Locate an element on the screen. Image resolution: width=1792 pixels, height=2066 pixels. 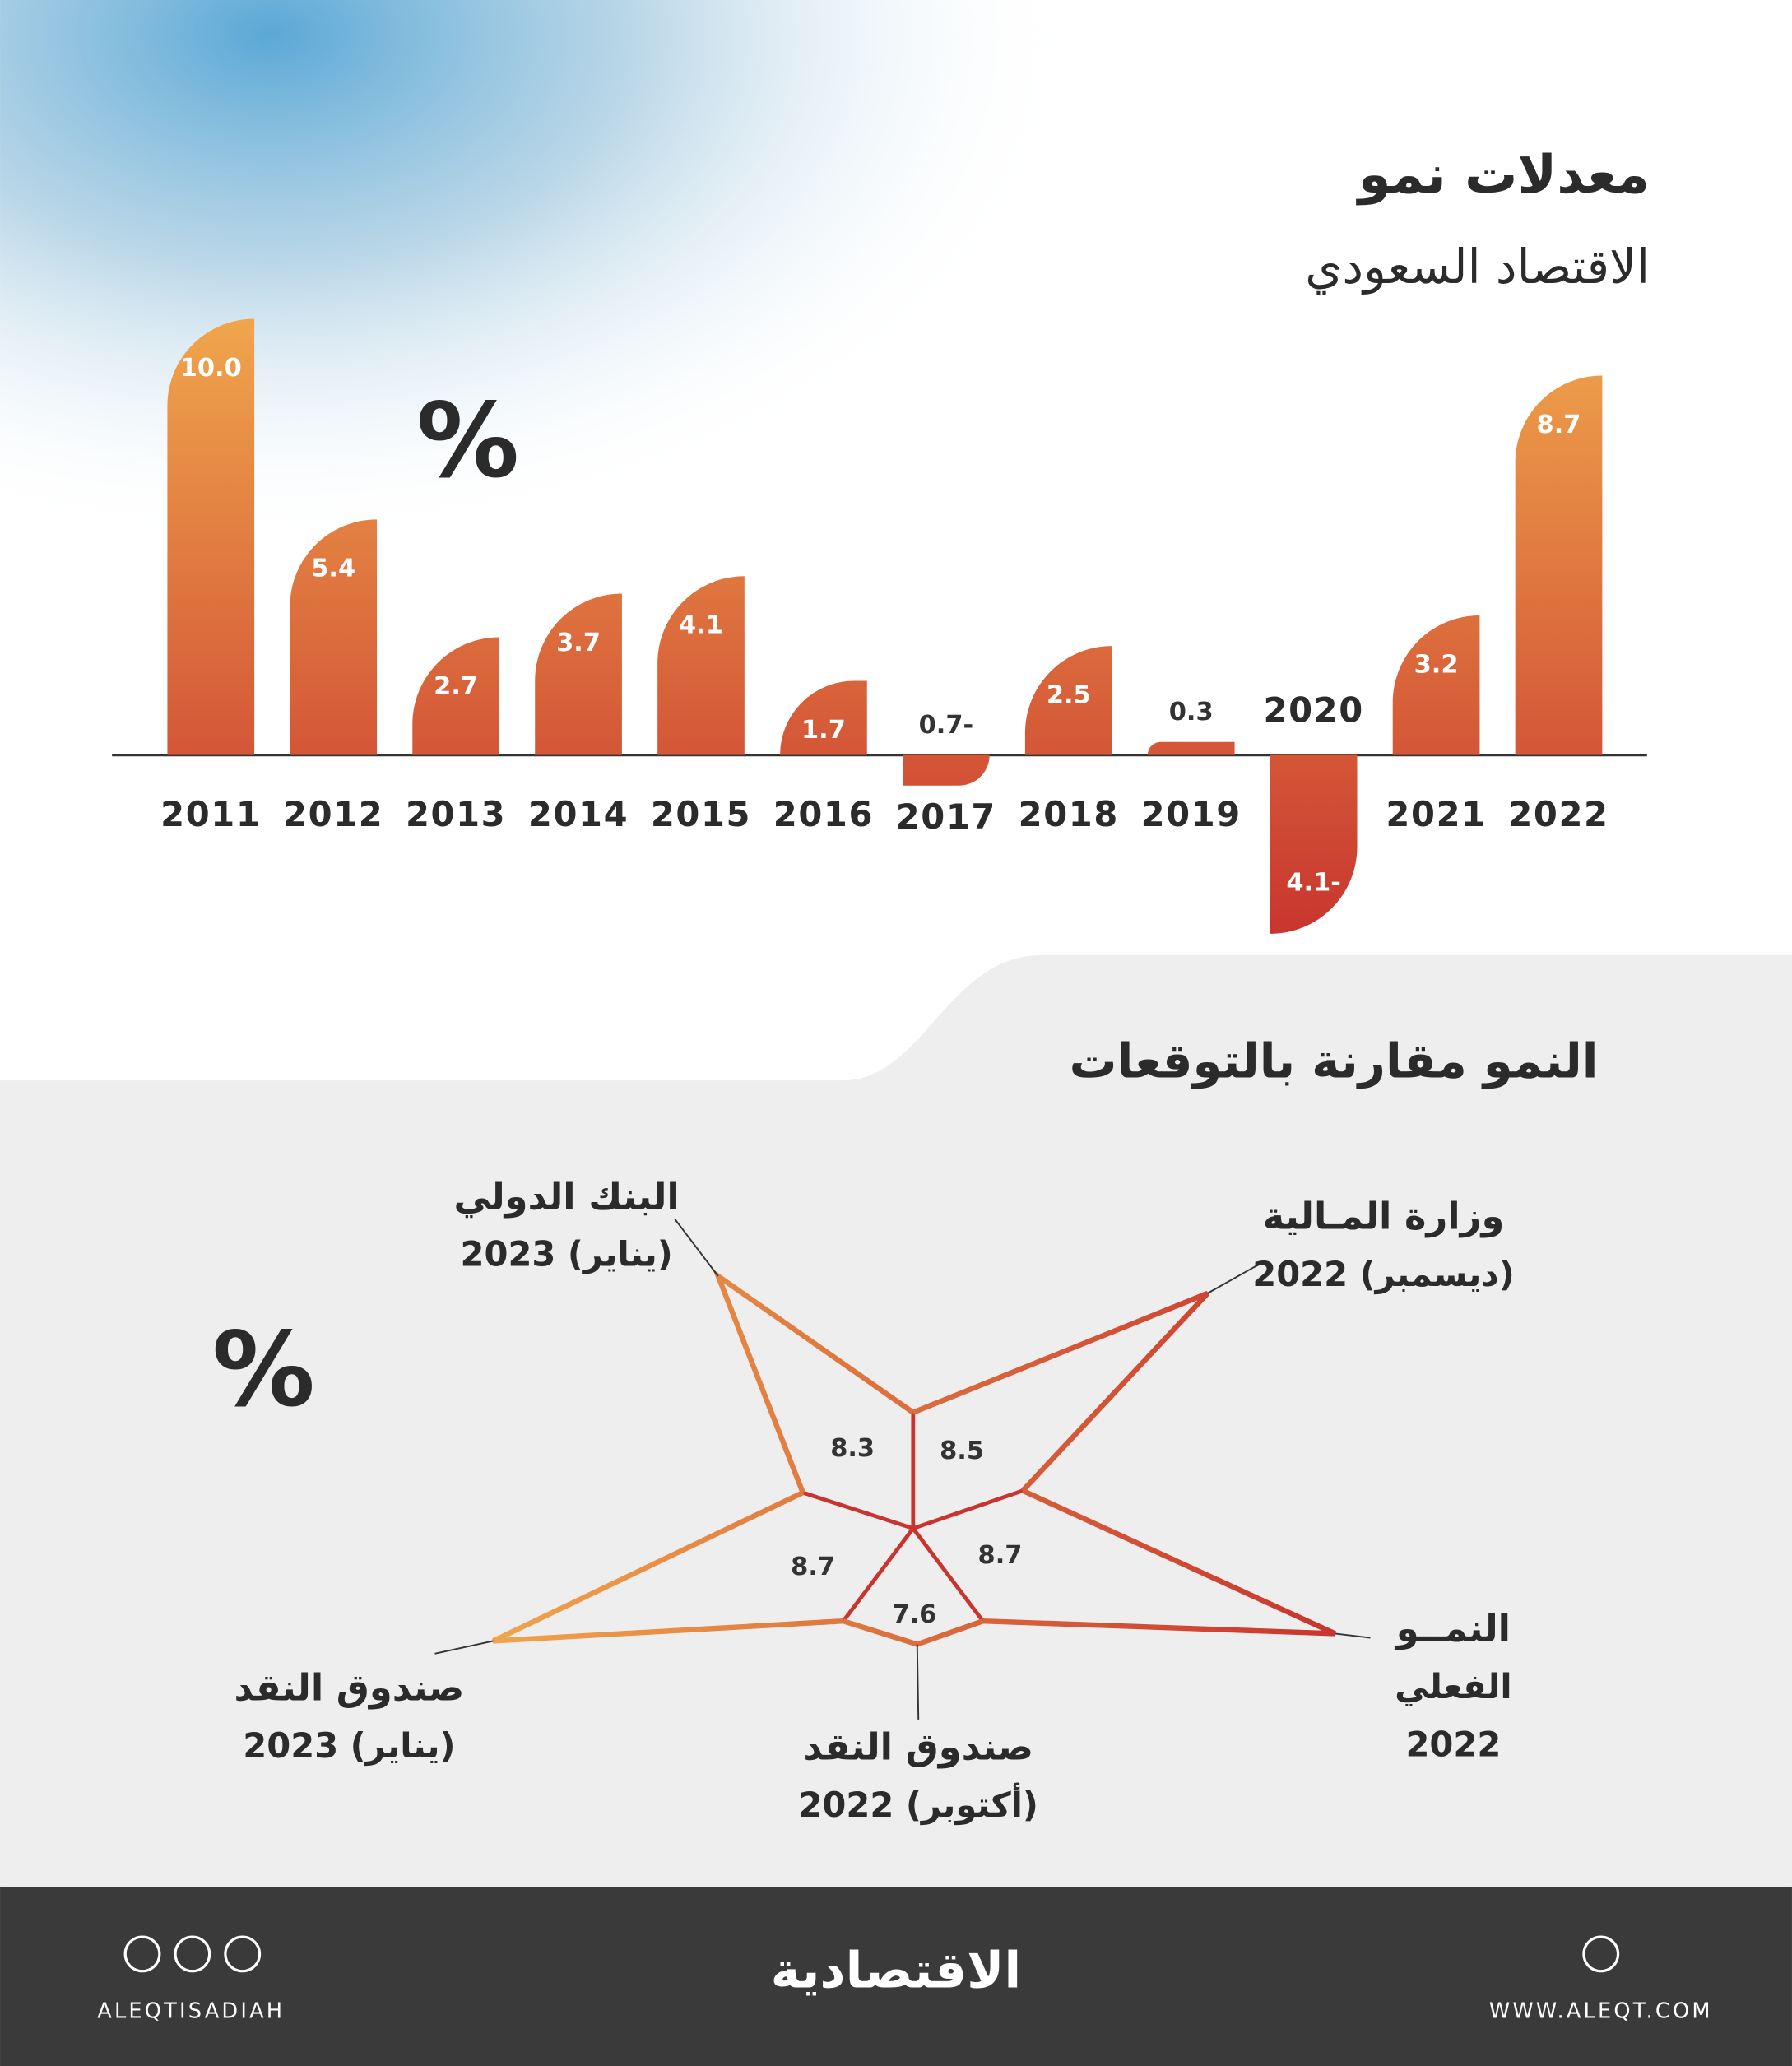
facebook-icon is located at coordinates (192, 1954).